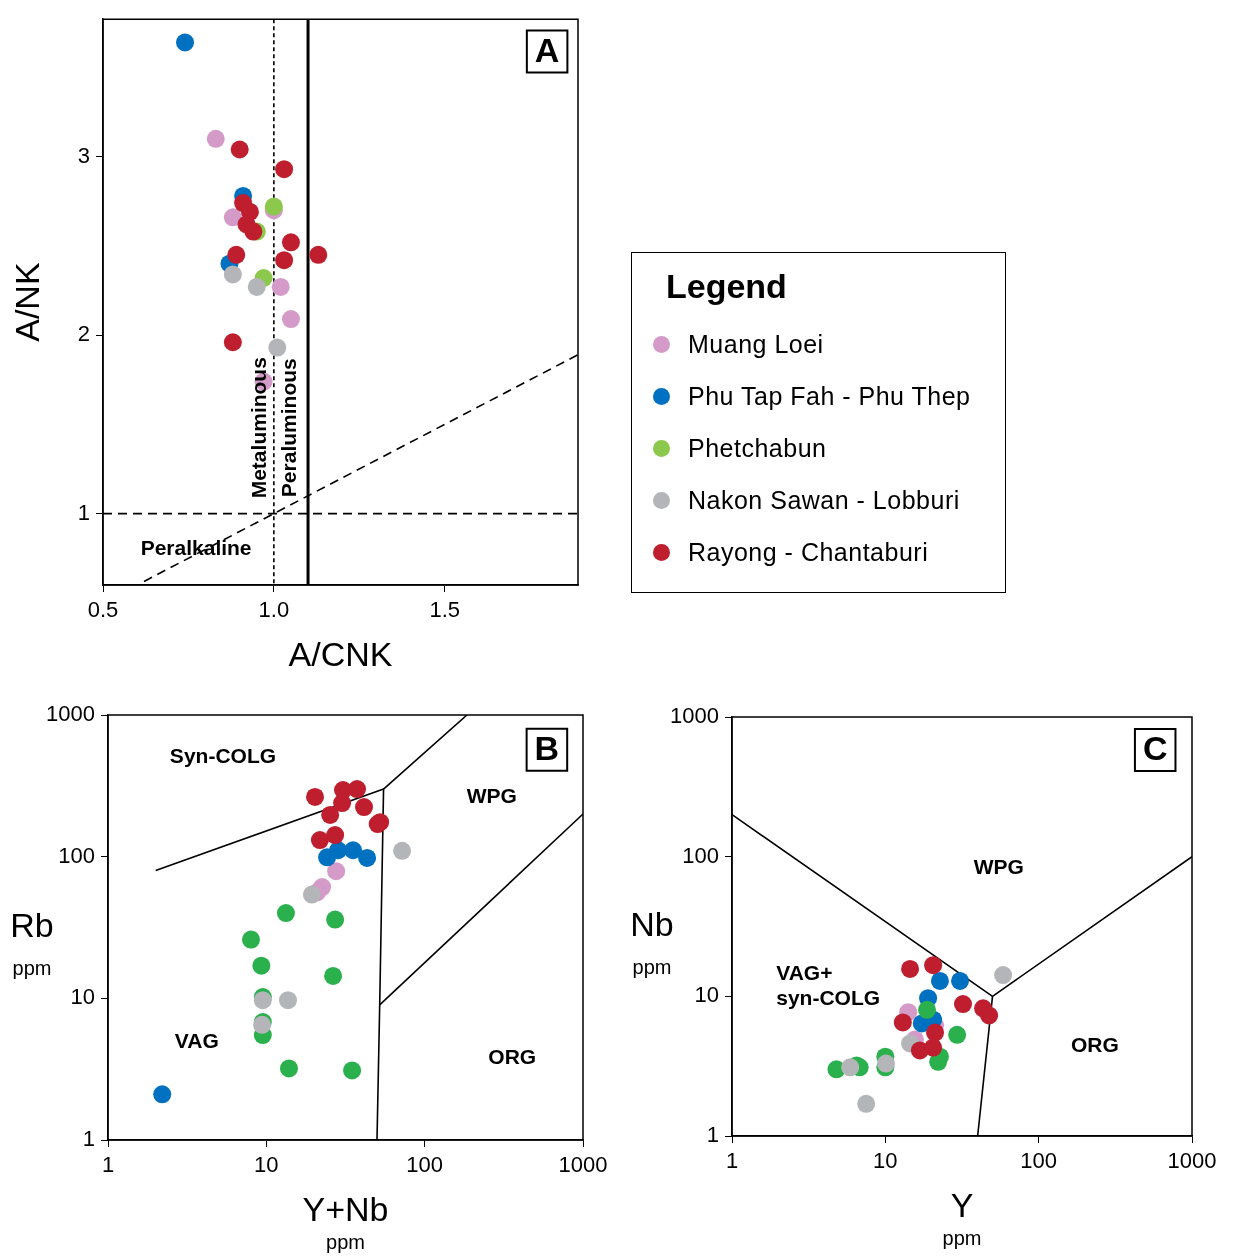 The image size is (1245, 1258). I want to click on y-axis-title: Rb ppm, so click(32, 942).